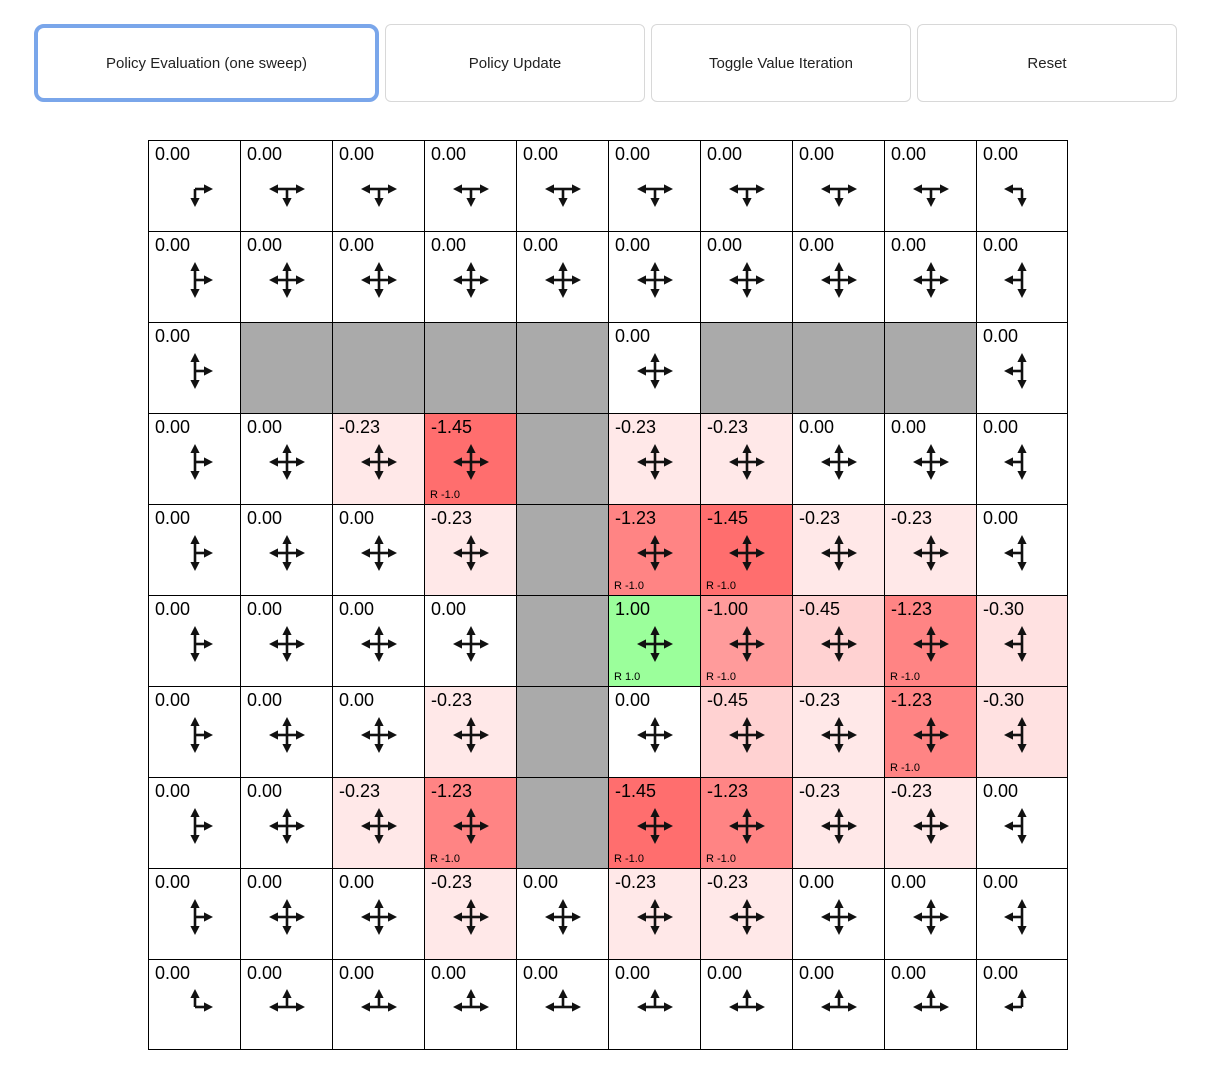 The width and height of the screenshot is (1220, 1080). What do you see at coordinates (654, 640) in the screenshot?
I see `grid-cell: 1.00 R 1.0` at bounding box center [654, 640].